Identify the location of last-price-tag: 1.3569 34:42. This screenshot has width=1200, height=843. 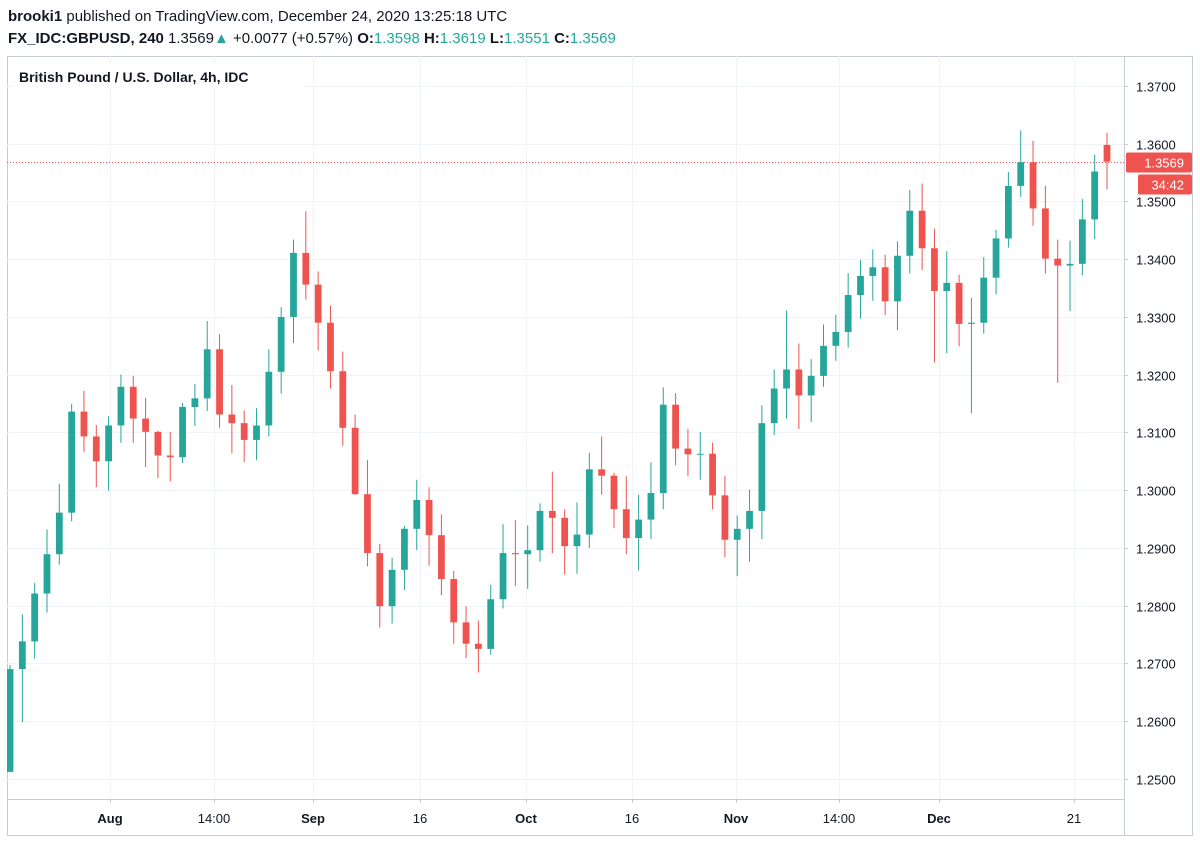
(1159, 173).